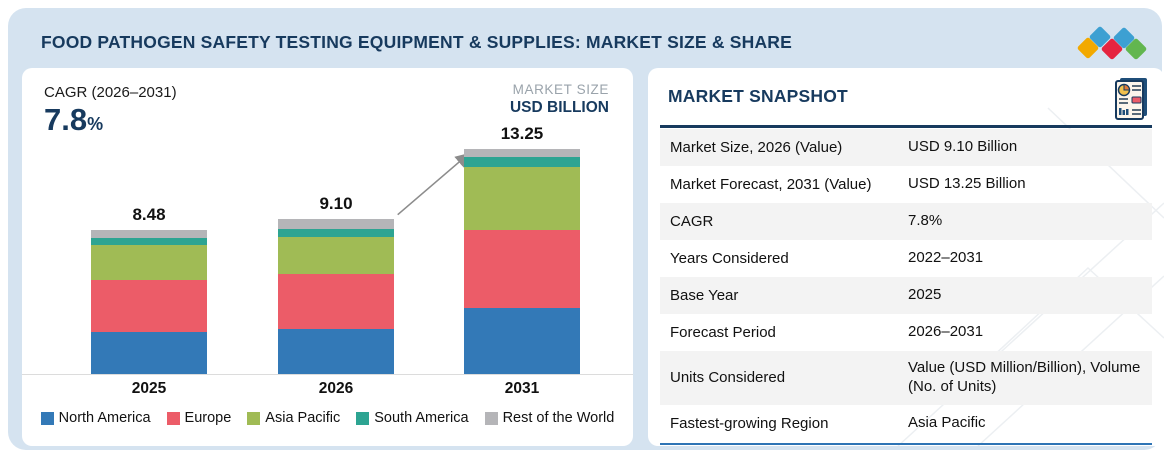 This screenshot has height=457, width=1170. What do you see at coordinates (104, 418) in the screenshot?
I see `legend-label: North America` at bounding box center [104, 418].